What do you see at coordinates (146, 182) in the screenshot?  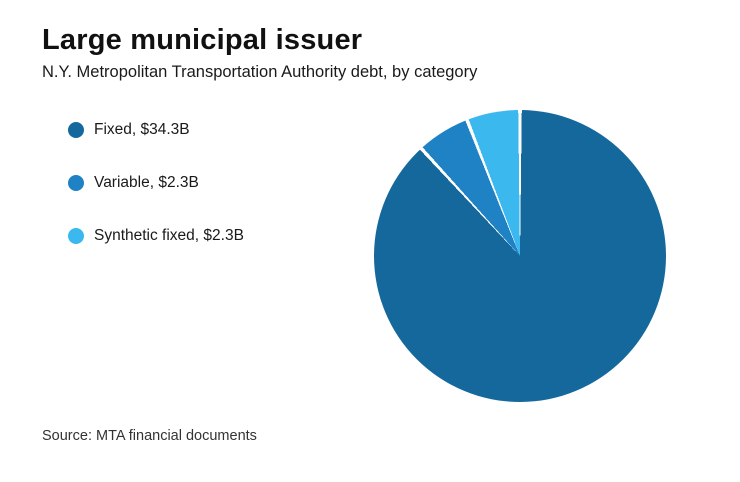 I see `legend-label-variable: Variable, $2.3B` at bounding box center [146, 182].